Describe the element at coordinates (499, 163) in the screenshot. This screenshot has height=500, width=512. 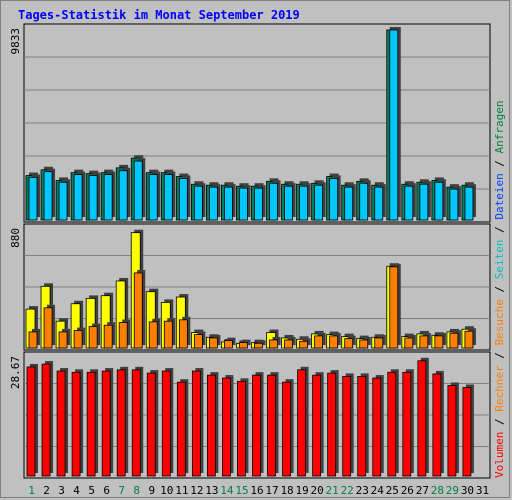
I see `legend-item-9: /` at that location.